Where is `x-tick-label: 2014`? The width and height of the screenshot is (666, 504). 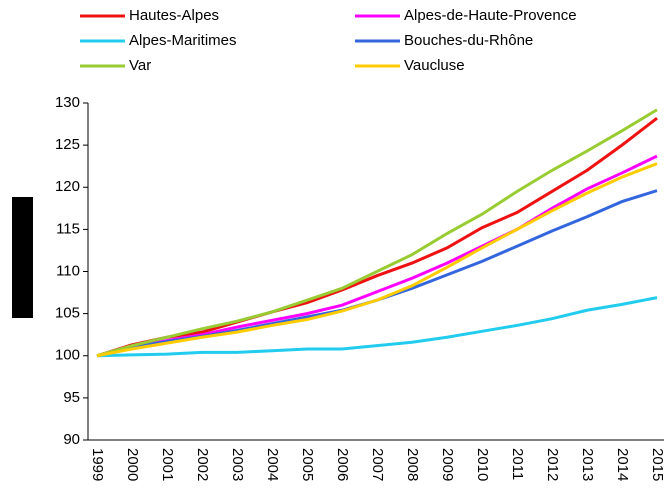
x-tick-label: 2014 is located at coordinates (622, 464).